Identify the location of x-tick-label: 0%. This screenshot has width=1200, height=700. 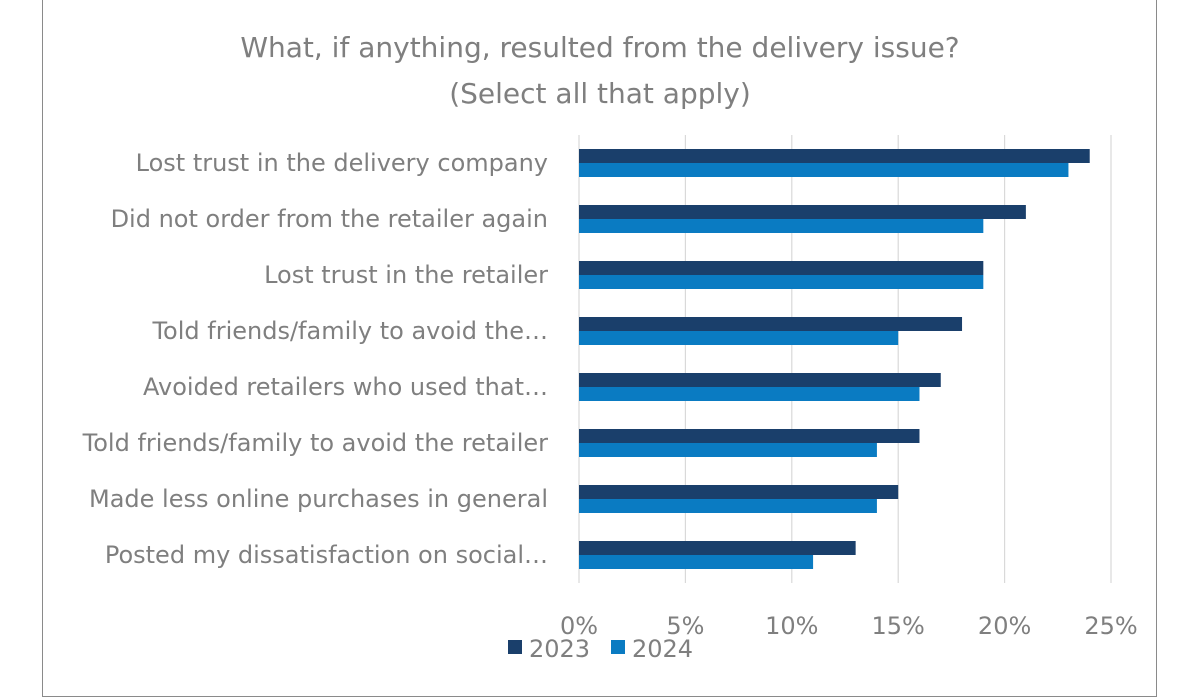
(579, 626).